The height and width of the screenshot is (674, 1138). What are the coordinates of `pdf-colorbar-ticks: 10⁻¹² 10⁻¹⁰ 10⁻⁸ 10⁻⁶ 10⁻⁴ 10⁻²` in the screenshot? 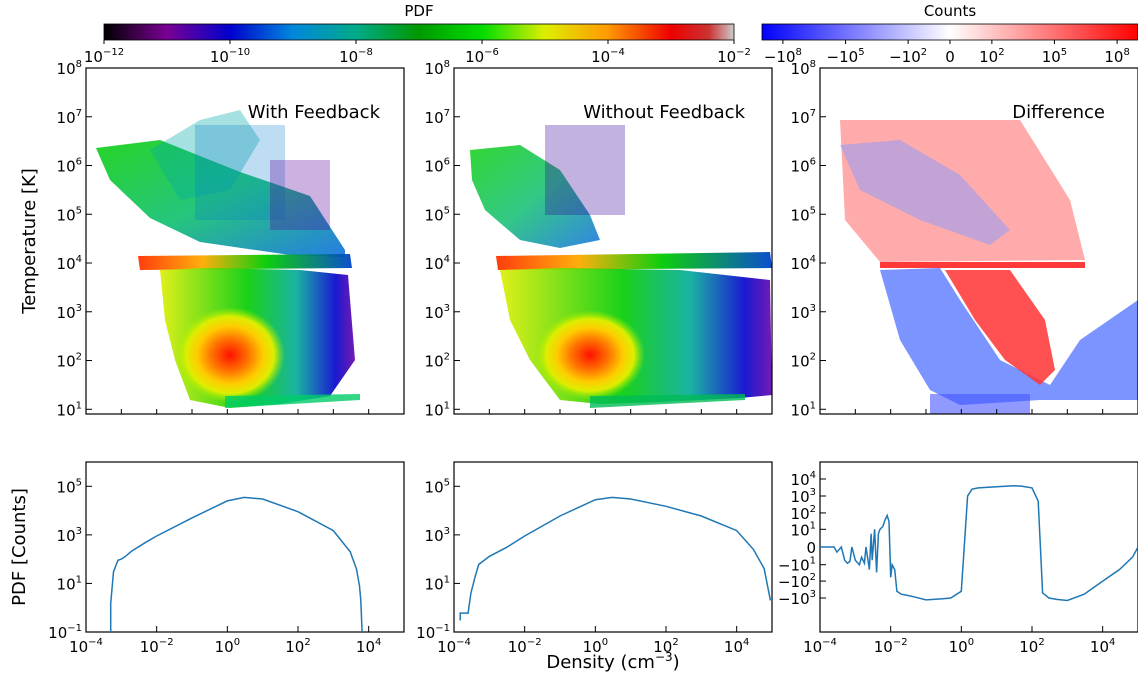 It's located at (417, 53).